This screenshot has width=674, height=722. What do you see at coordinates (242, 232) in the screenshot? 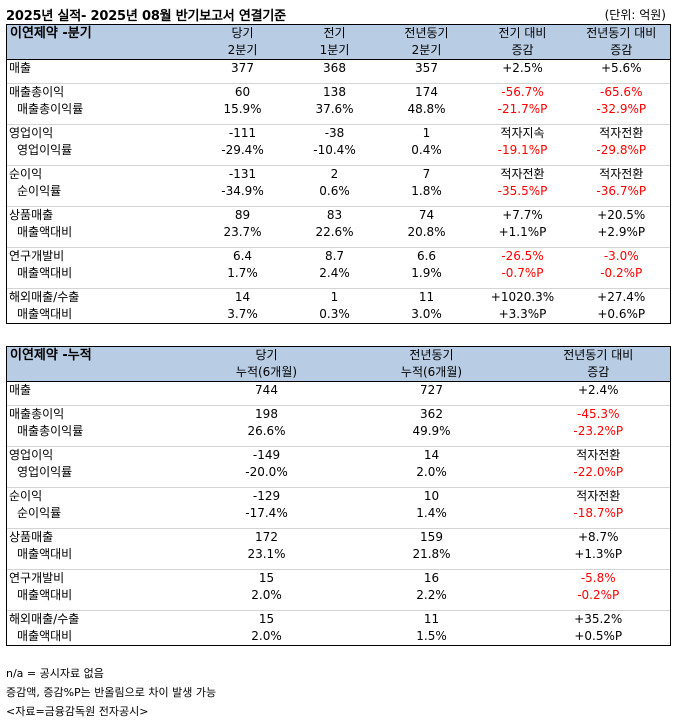
I see `value-cell: 23.7%` at bounding box center [242, 232].